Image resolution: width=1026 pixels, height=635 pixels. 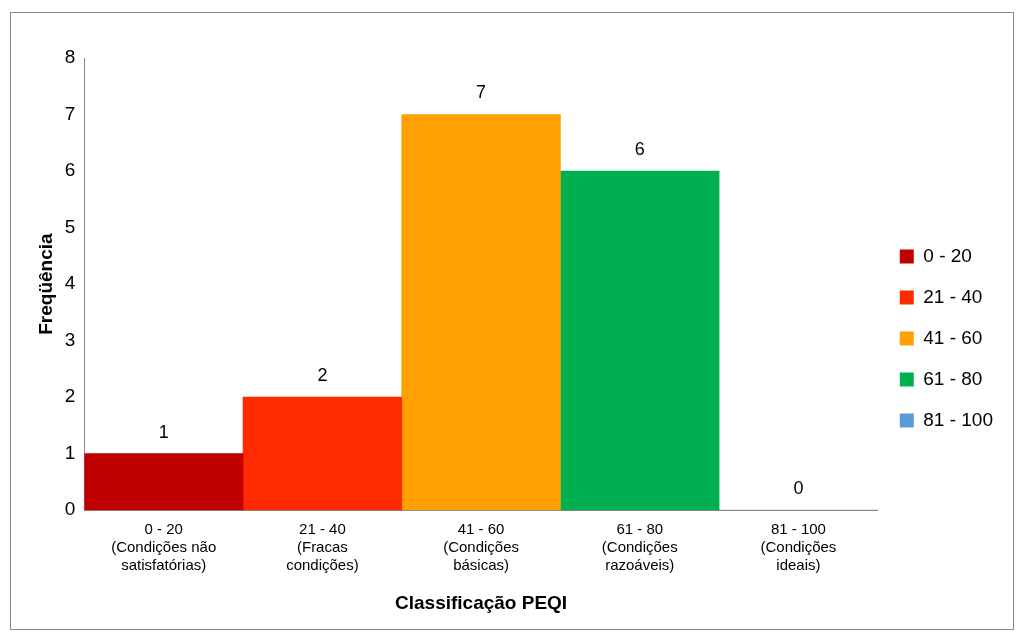 I want to click on x-axis-title: Classificação PEQI, so click(x=481, y=602).